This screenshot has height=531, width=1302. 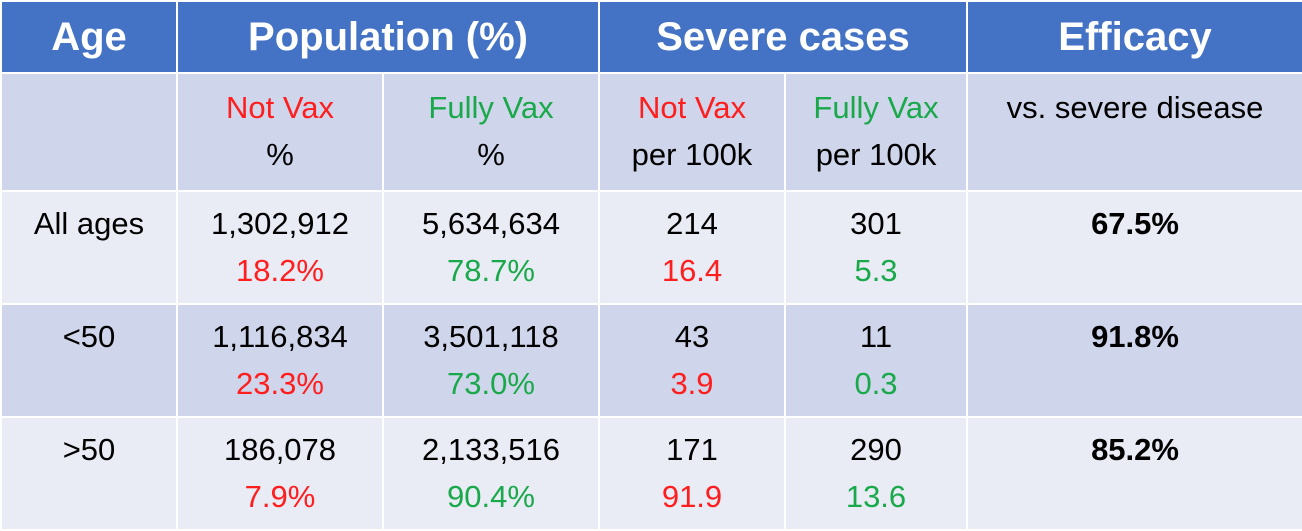 What do you see at coordinates (491, 336) in the screenshot?
I see `pop-count: 3,501,118` at bounding box center [491, 336].